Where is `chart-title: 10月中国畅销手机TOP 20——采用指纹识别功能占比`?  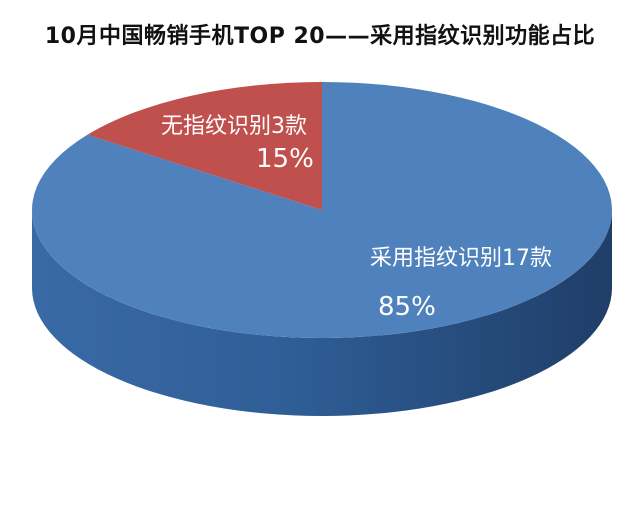 chart-title: 10月中国畅销手机TOP 20——采用指纹识别功能占比 is located at coordinates (320, 36).